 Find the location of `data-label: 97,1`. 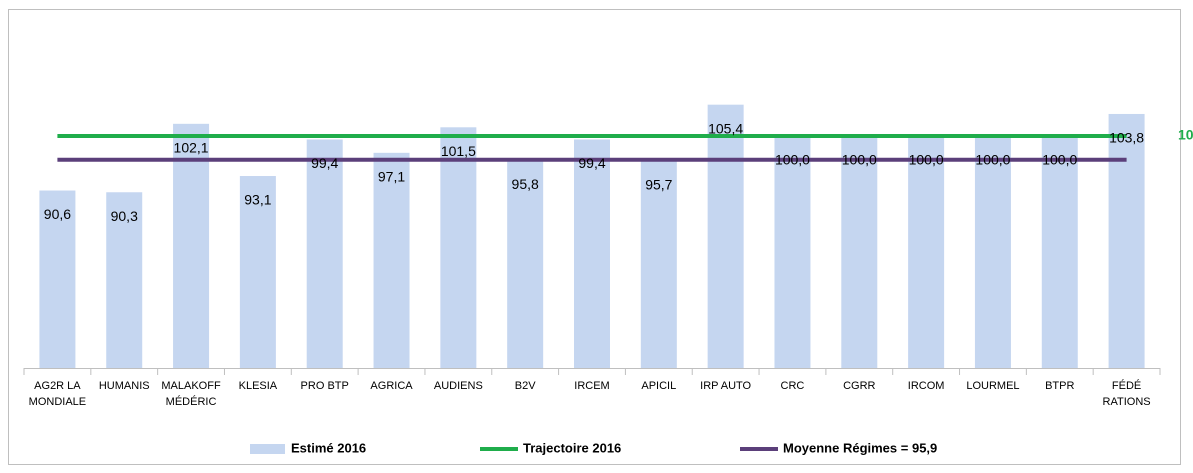

data-label: 97,1 is located at coordinates (391, 177).